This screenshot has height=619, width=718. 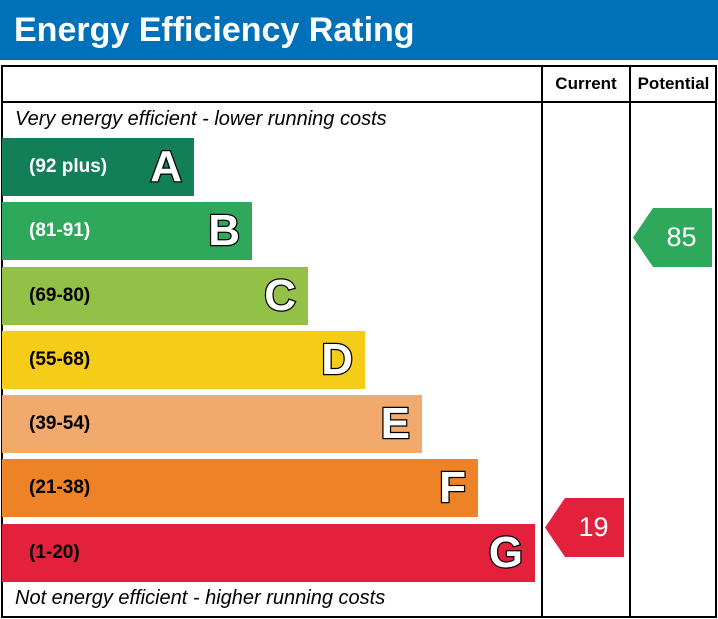 What do you see at coordinates (60, 423) in the screenshot?
I see `band-range-label: (39-54)` at bounding box center [60, 423].